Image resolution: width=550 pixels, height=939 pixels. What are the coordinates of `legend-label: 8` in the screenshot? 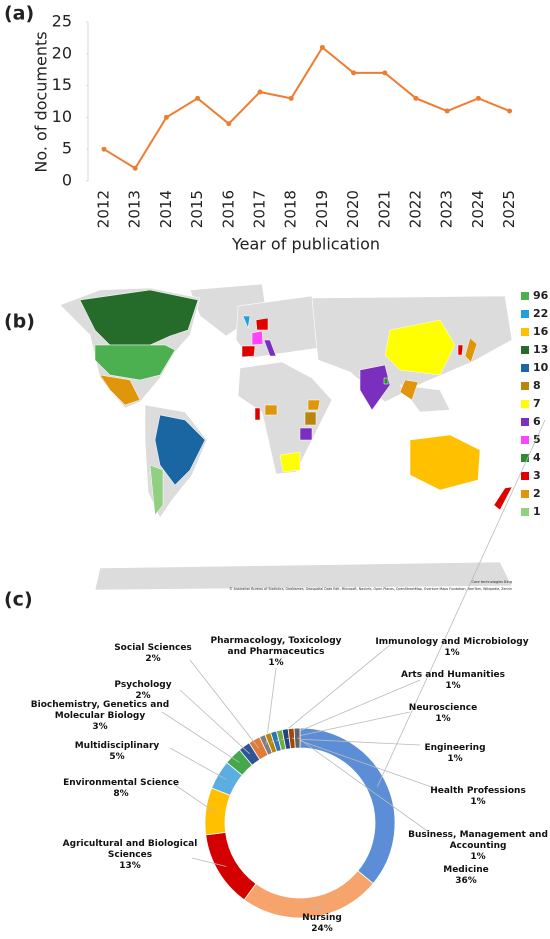 It's located at (537, 385).